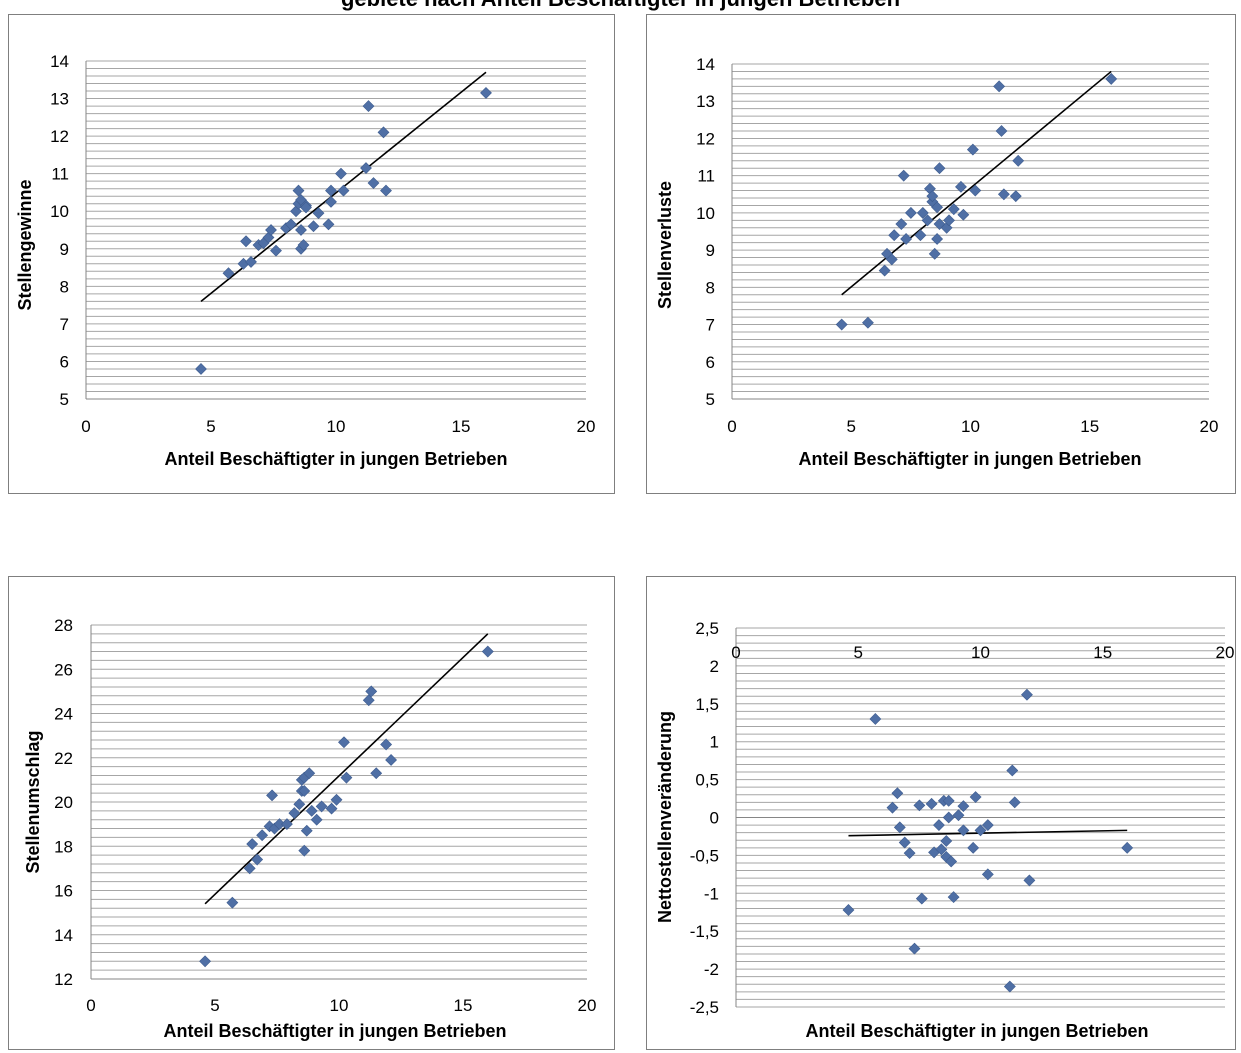  What do you see at coordinates (63, 669) in the screenshot?
I see `y-tick-label: 26` at bounding box center [63, 669].